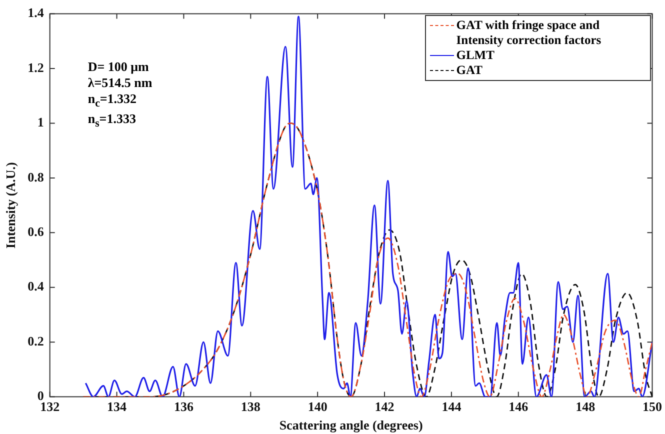 This screenshot has width=665, height=434. Describe the element at coordinates (586, 406) in the screenshot. I see `x-tick-label: 148` at that location.